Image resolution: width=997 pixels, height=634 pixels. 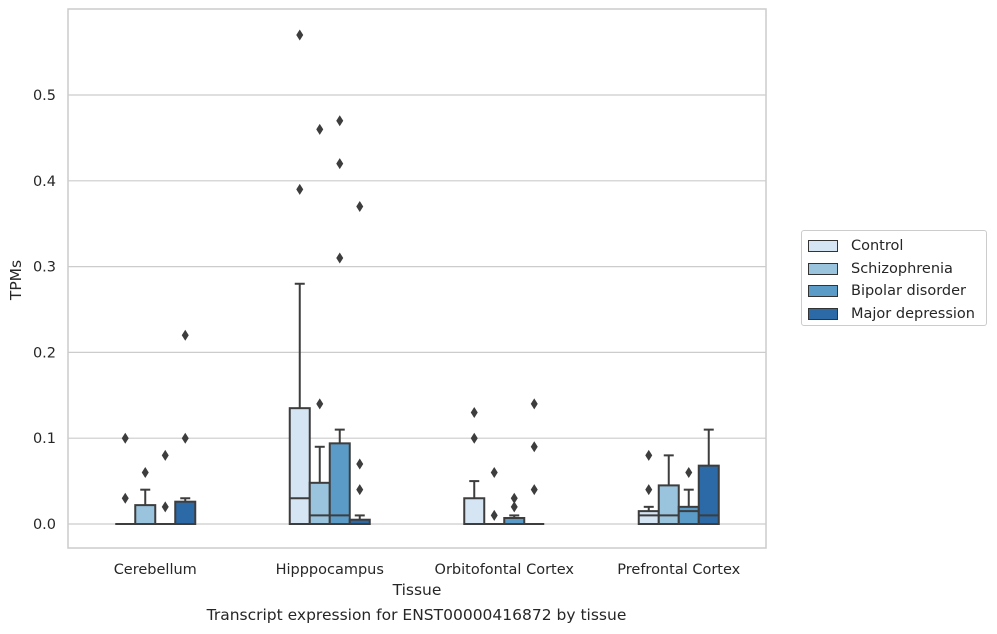 What do you see at coordinates (505, 570) in the screenshot?
I see `x-tick-label: Orbitofontal Cortex` at bounding box center [505, 570].